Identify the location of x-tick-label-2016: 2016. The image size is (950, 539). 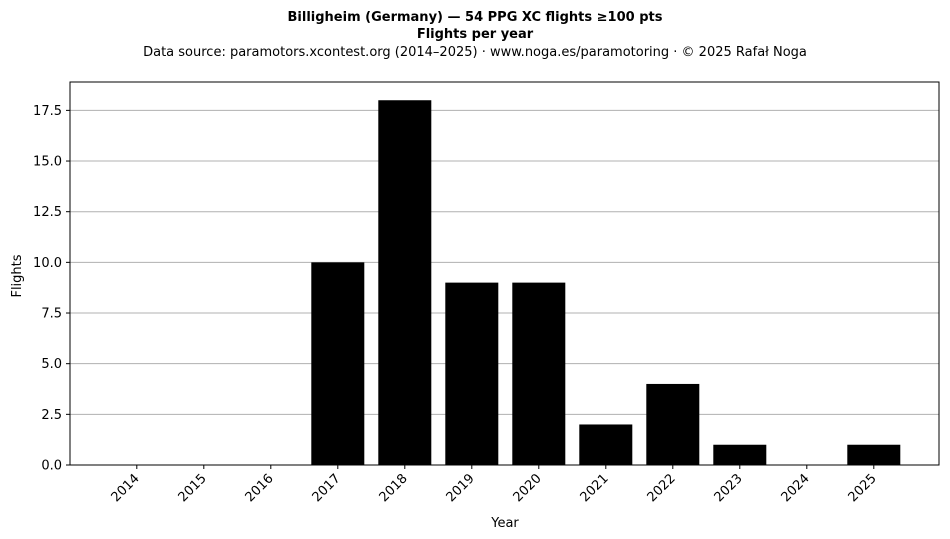
(260, 488).